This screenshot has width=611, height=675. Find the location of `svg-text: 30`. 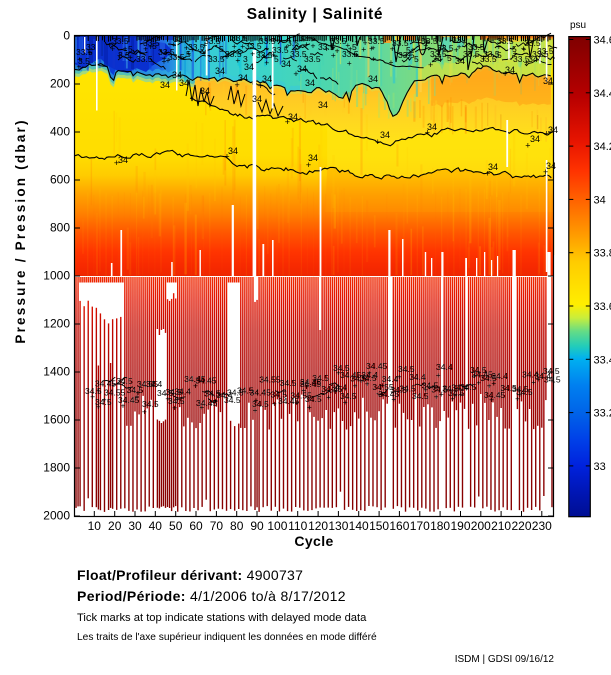

svg-text: 30 is located at coordinates (135, 526).